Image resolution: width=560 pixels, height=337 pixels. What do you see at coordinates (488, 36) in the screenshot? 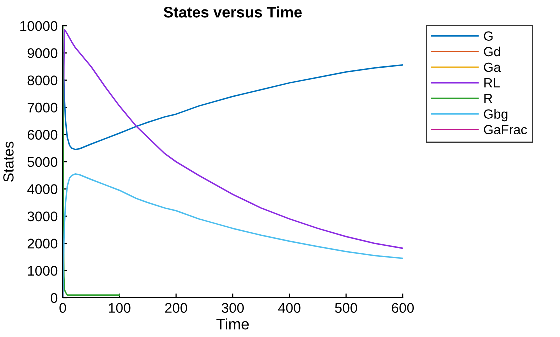
I see `legend-label: G` at bounding box center [488, 36].